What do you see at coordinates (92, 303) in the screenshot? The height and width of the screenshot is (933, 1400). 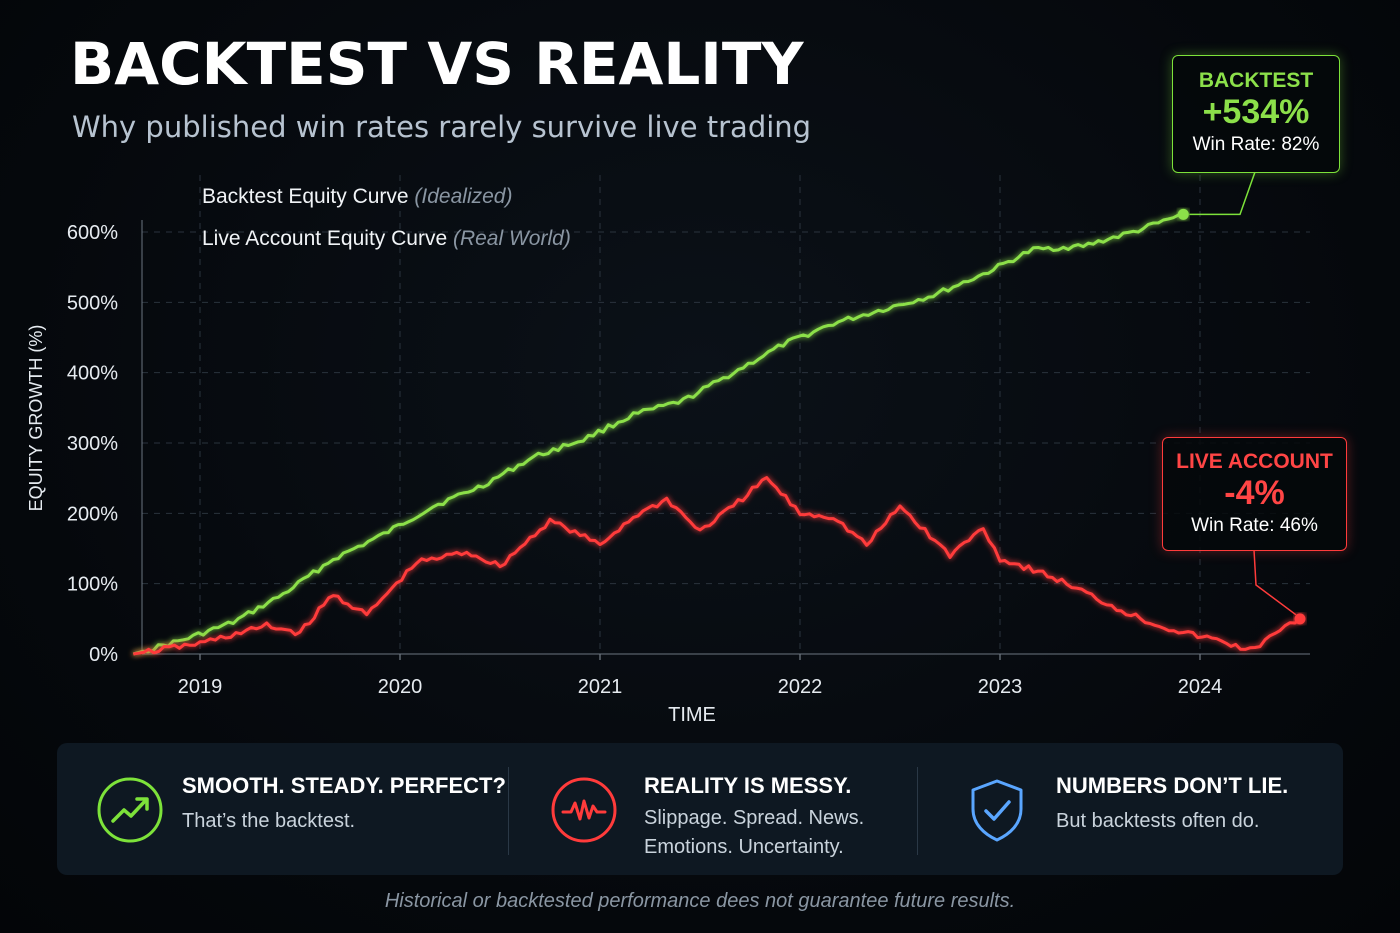 I see `y-tick-label: 500%` at bounding box center [92, 303].